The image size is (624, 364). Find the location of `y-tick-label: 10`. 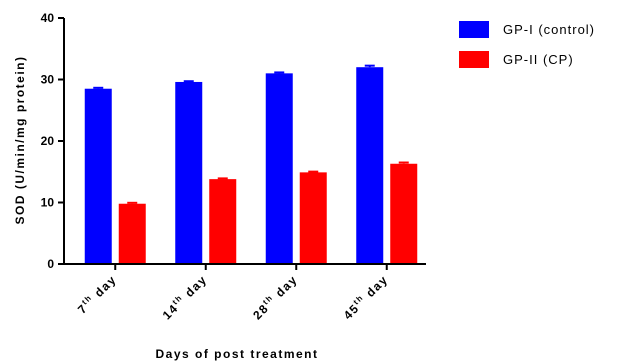

y-tick-label: 10 is located at coordinates (48, 203).